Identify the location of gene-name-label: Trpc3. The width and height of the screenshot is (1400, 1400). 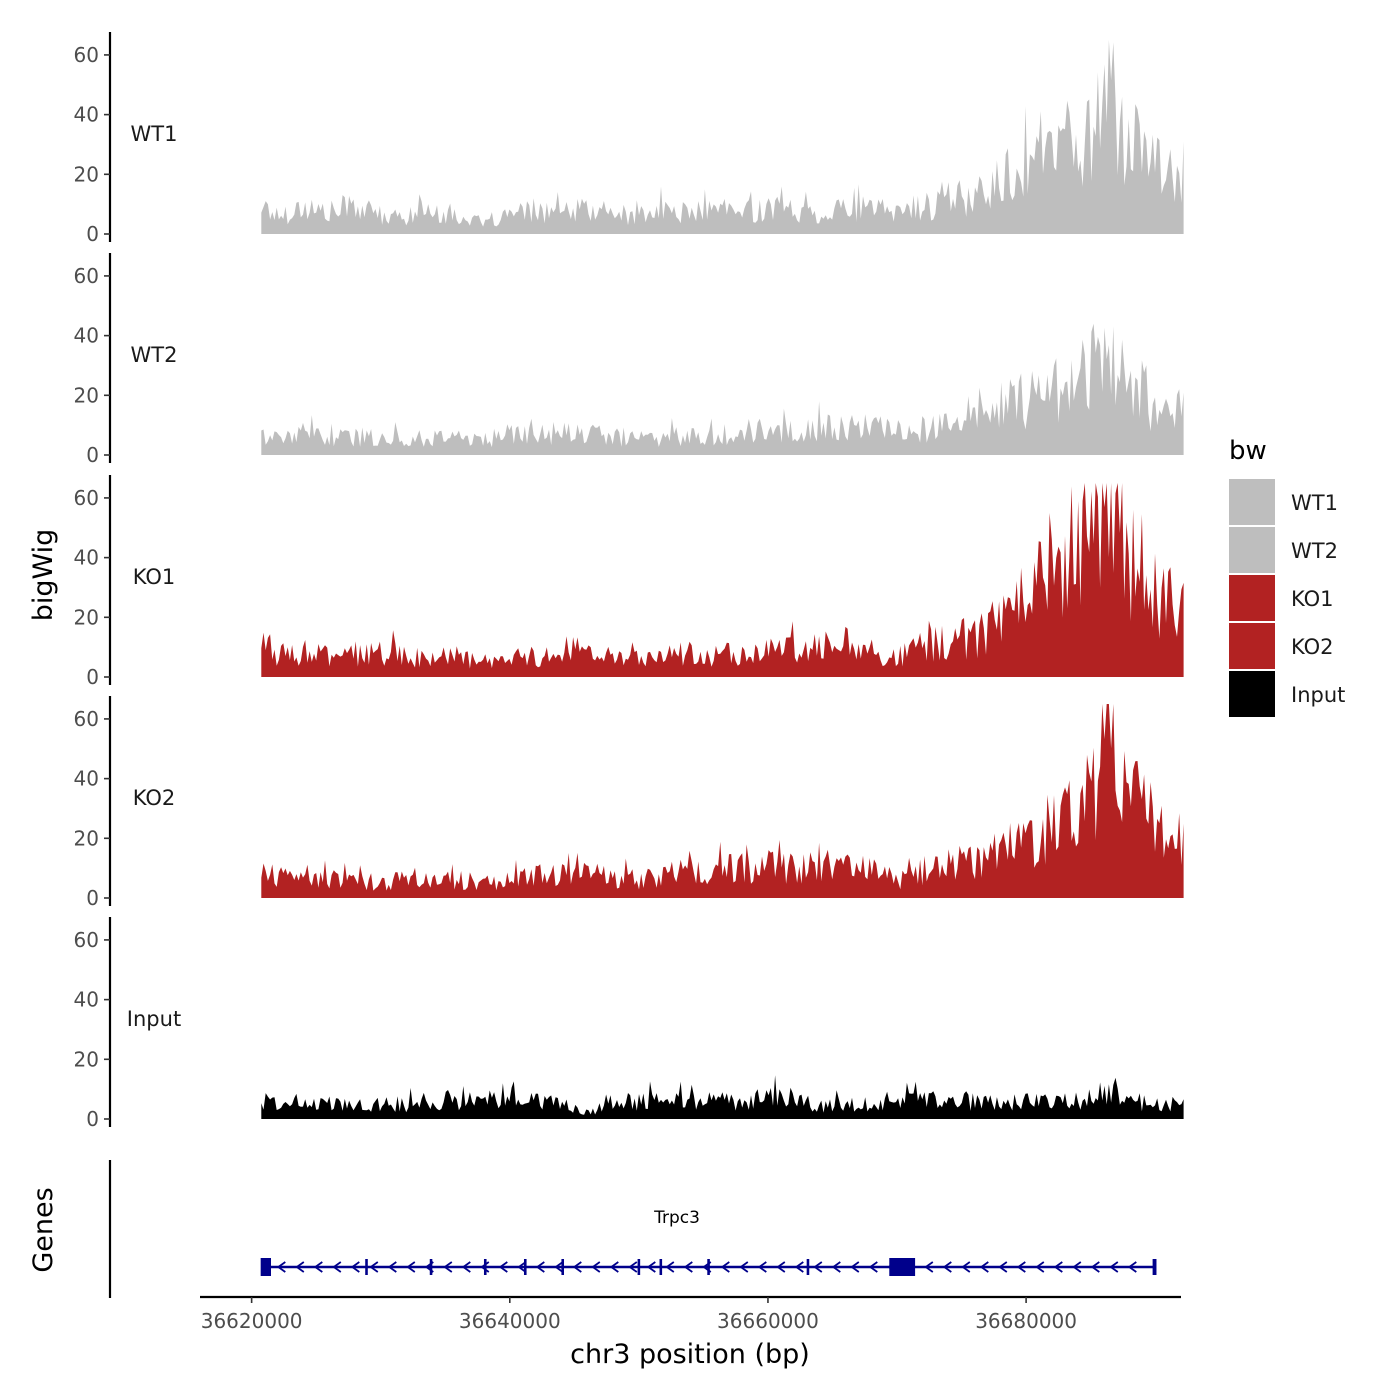
(676, 1218).